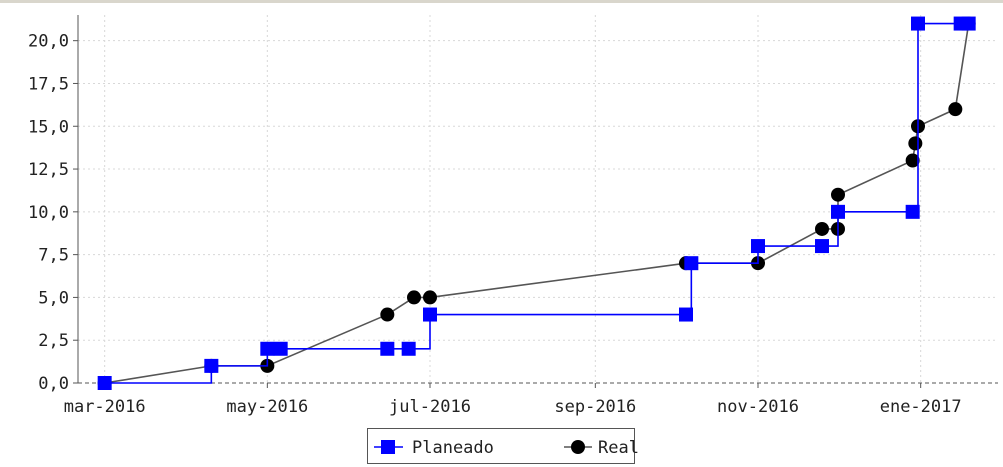 This screenshot has width=1003, height=467. Describe the element at coordinates (48, 213) in the screenshot. I see `y-tick-label: 10,0` at that location.